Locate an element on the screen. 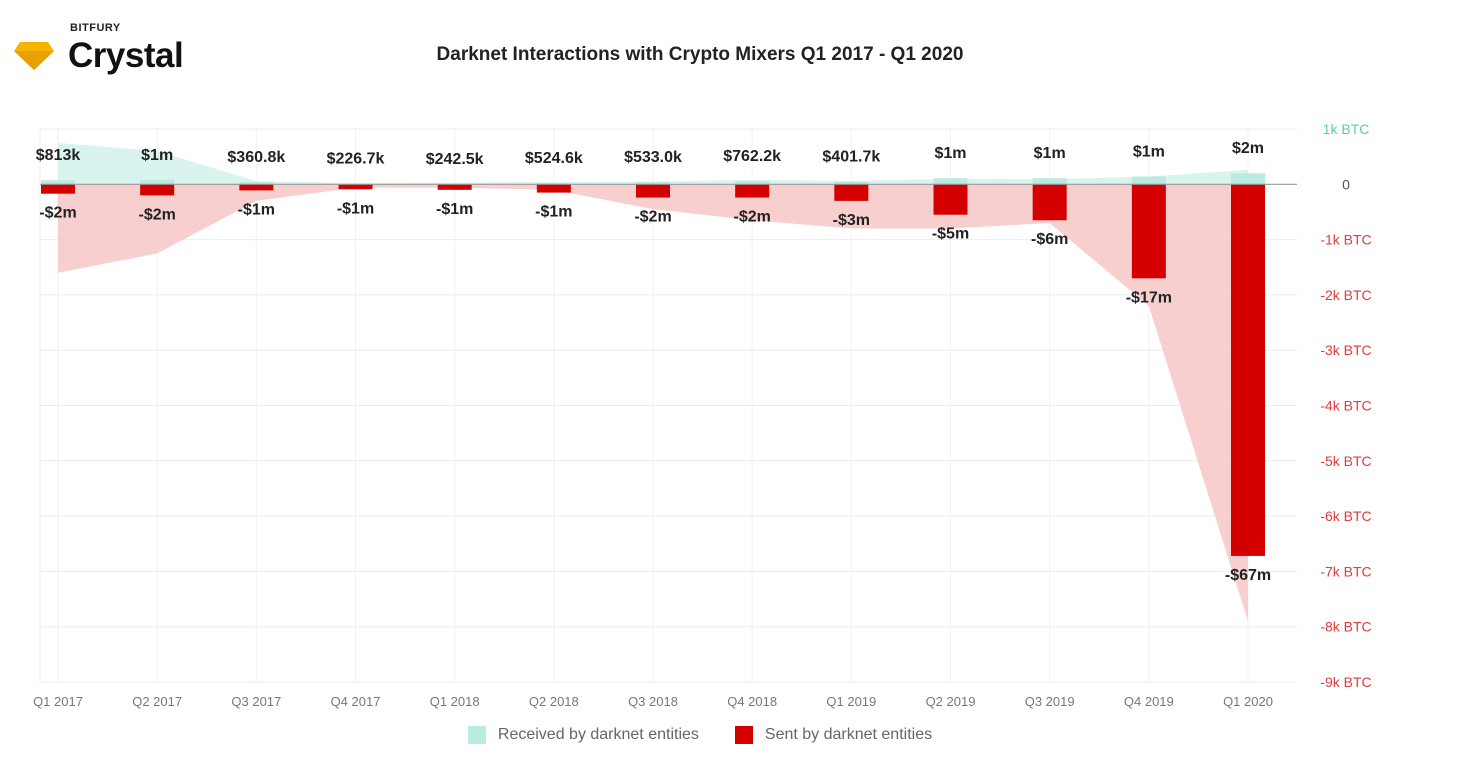 This screenshot has height=770, width=1460. x-tick-label: Q4 2017 is located at coordinates (356, 701).